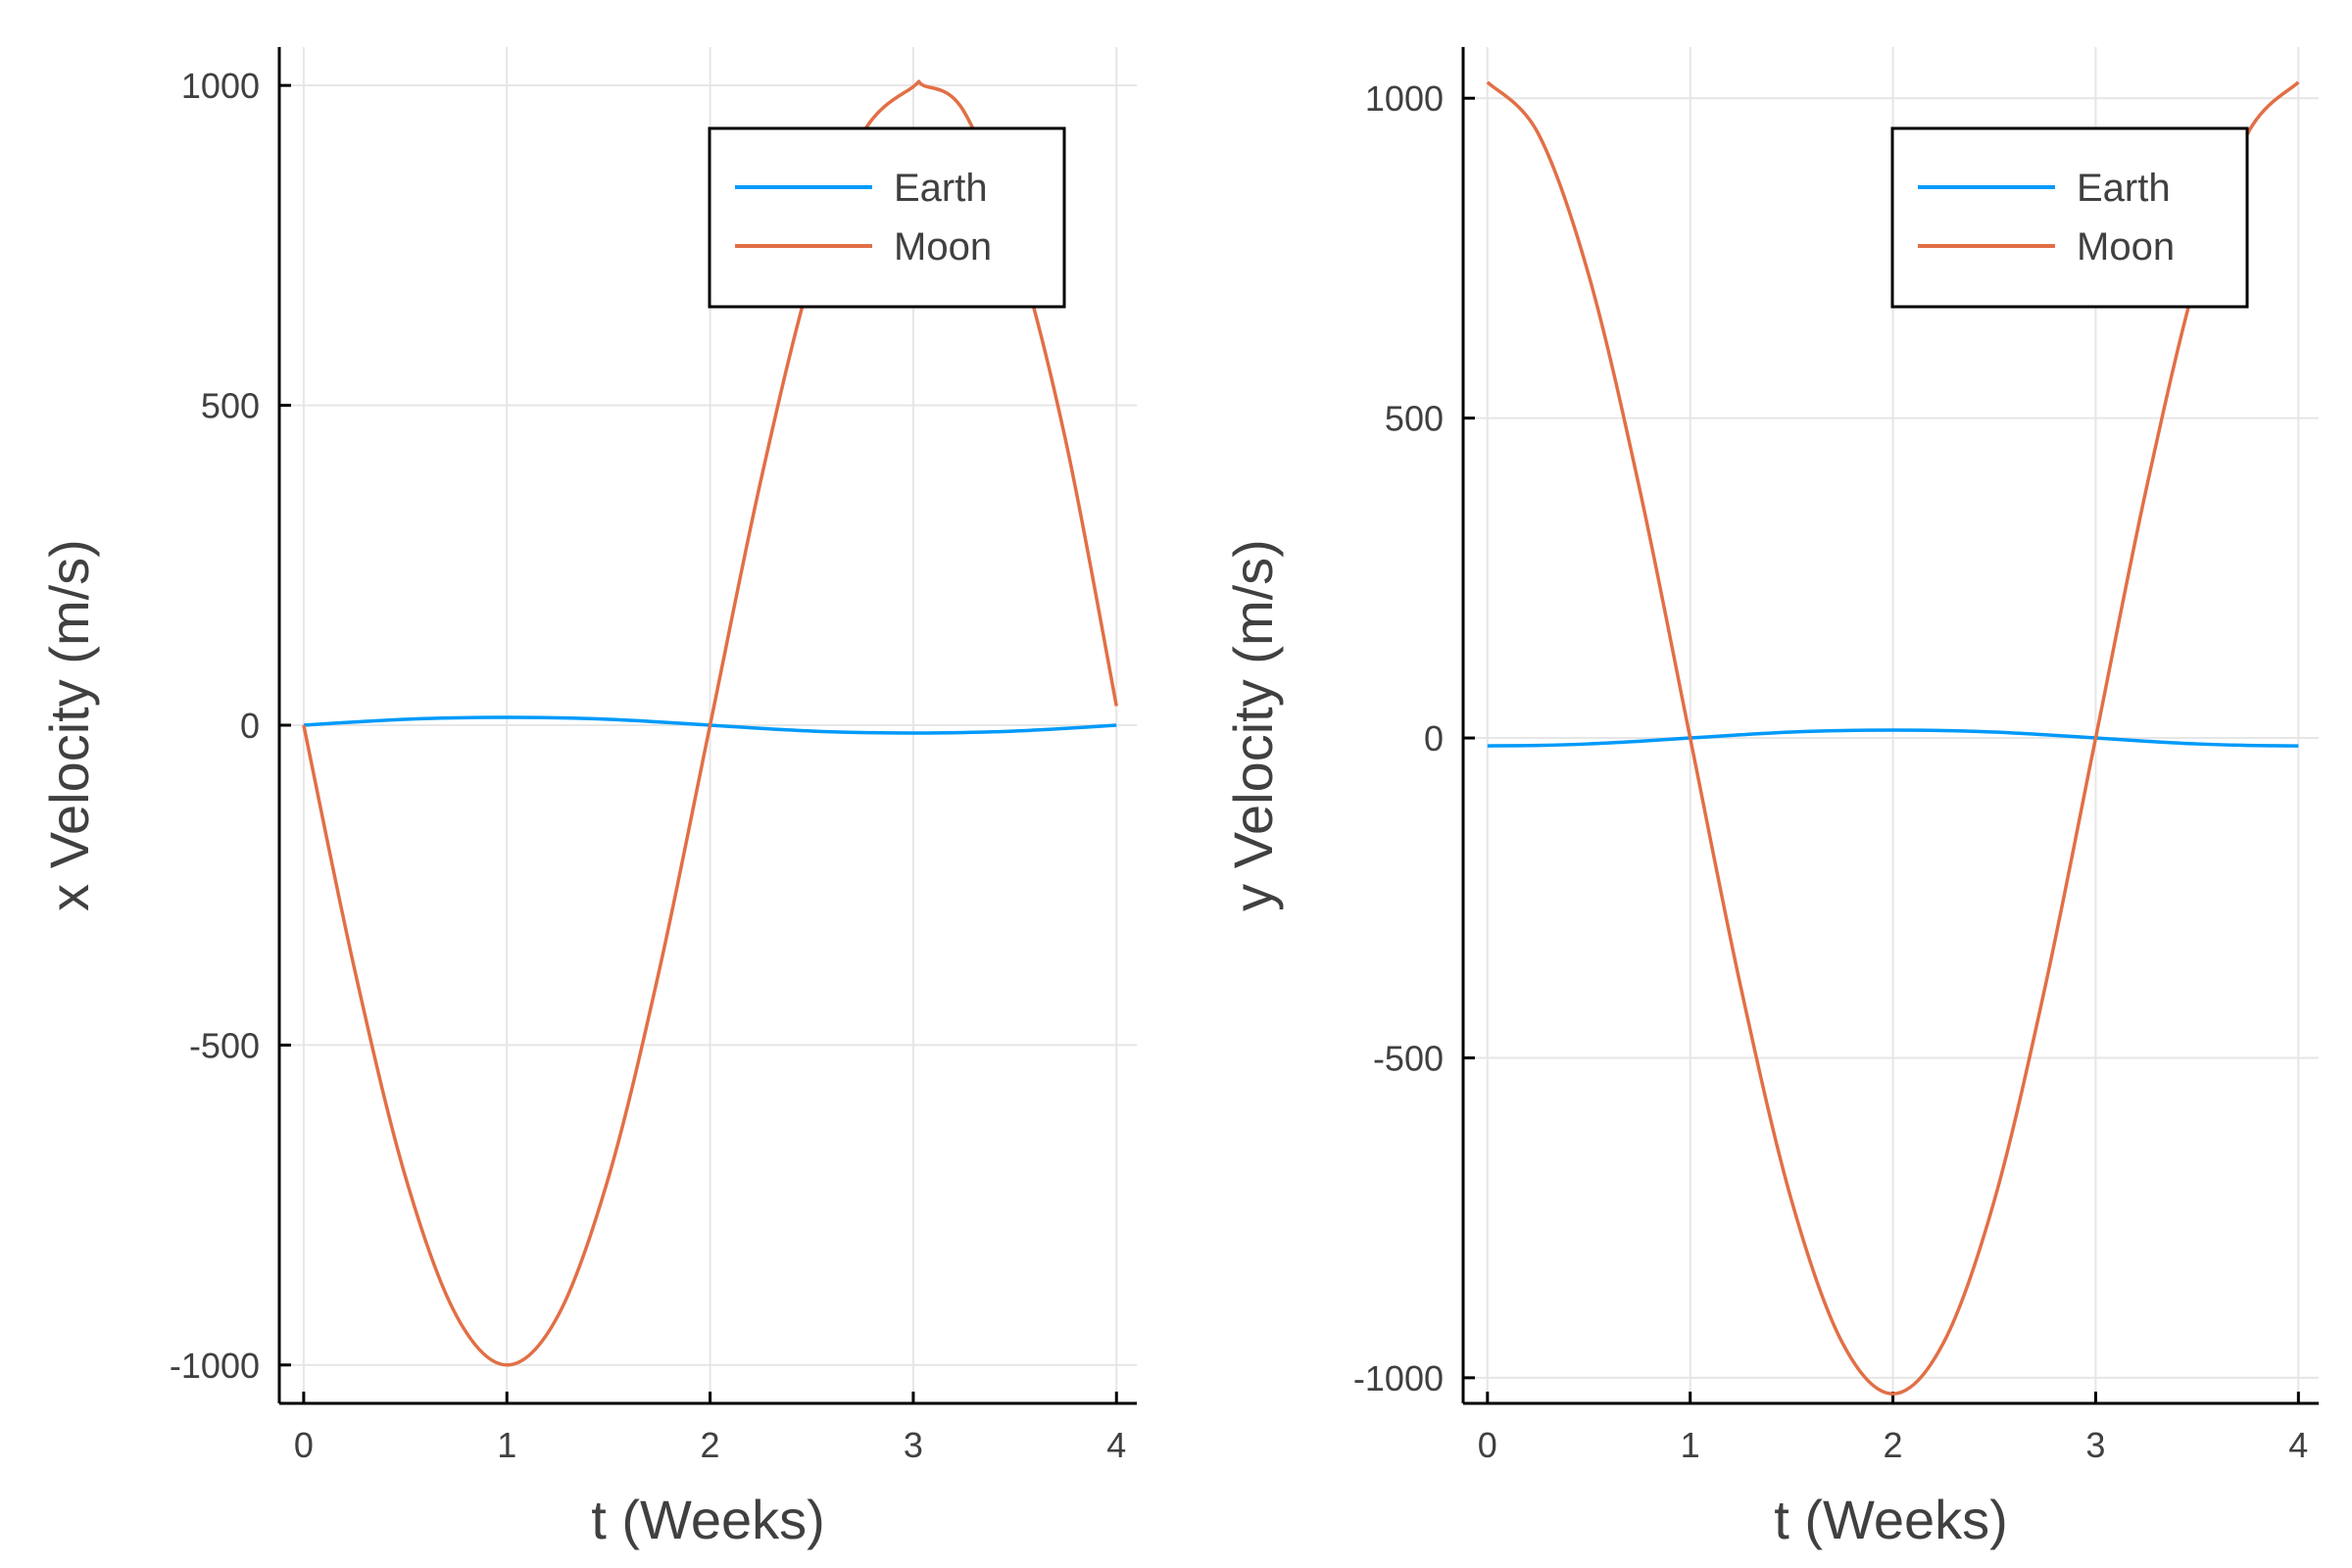 The height and width of the screenshot is (1568, 2352). Describe the element at coordinates (69, 725) in the screenshot. I see `y-axis-label: x Velocity (m/s)` at that location.